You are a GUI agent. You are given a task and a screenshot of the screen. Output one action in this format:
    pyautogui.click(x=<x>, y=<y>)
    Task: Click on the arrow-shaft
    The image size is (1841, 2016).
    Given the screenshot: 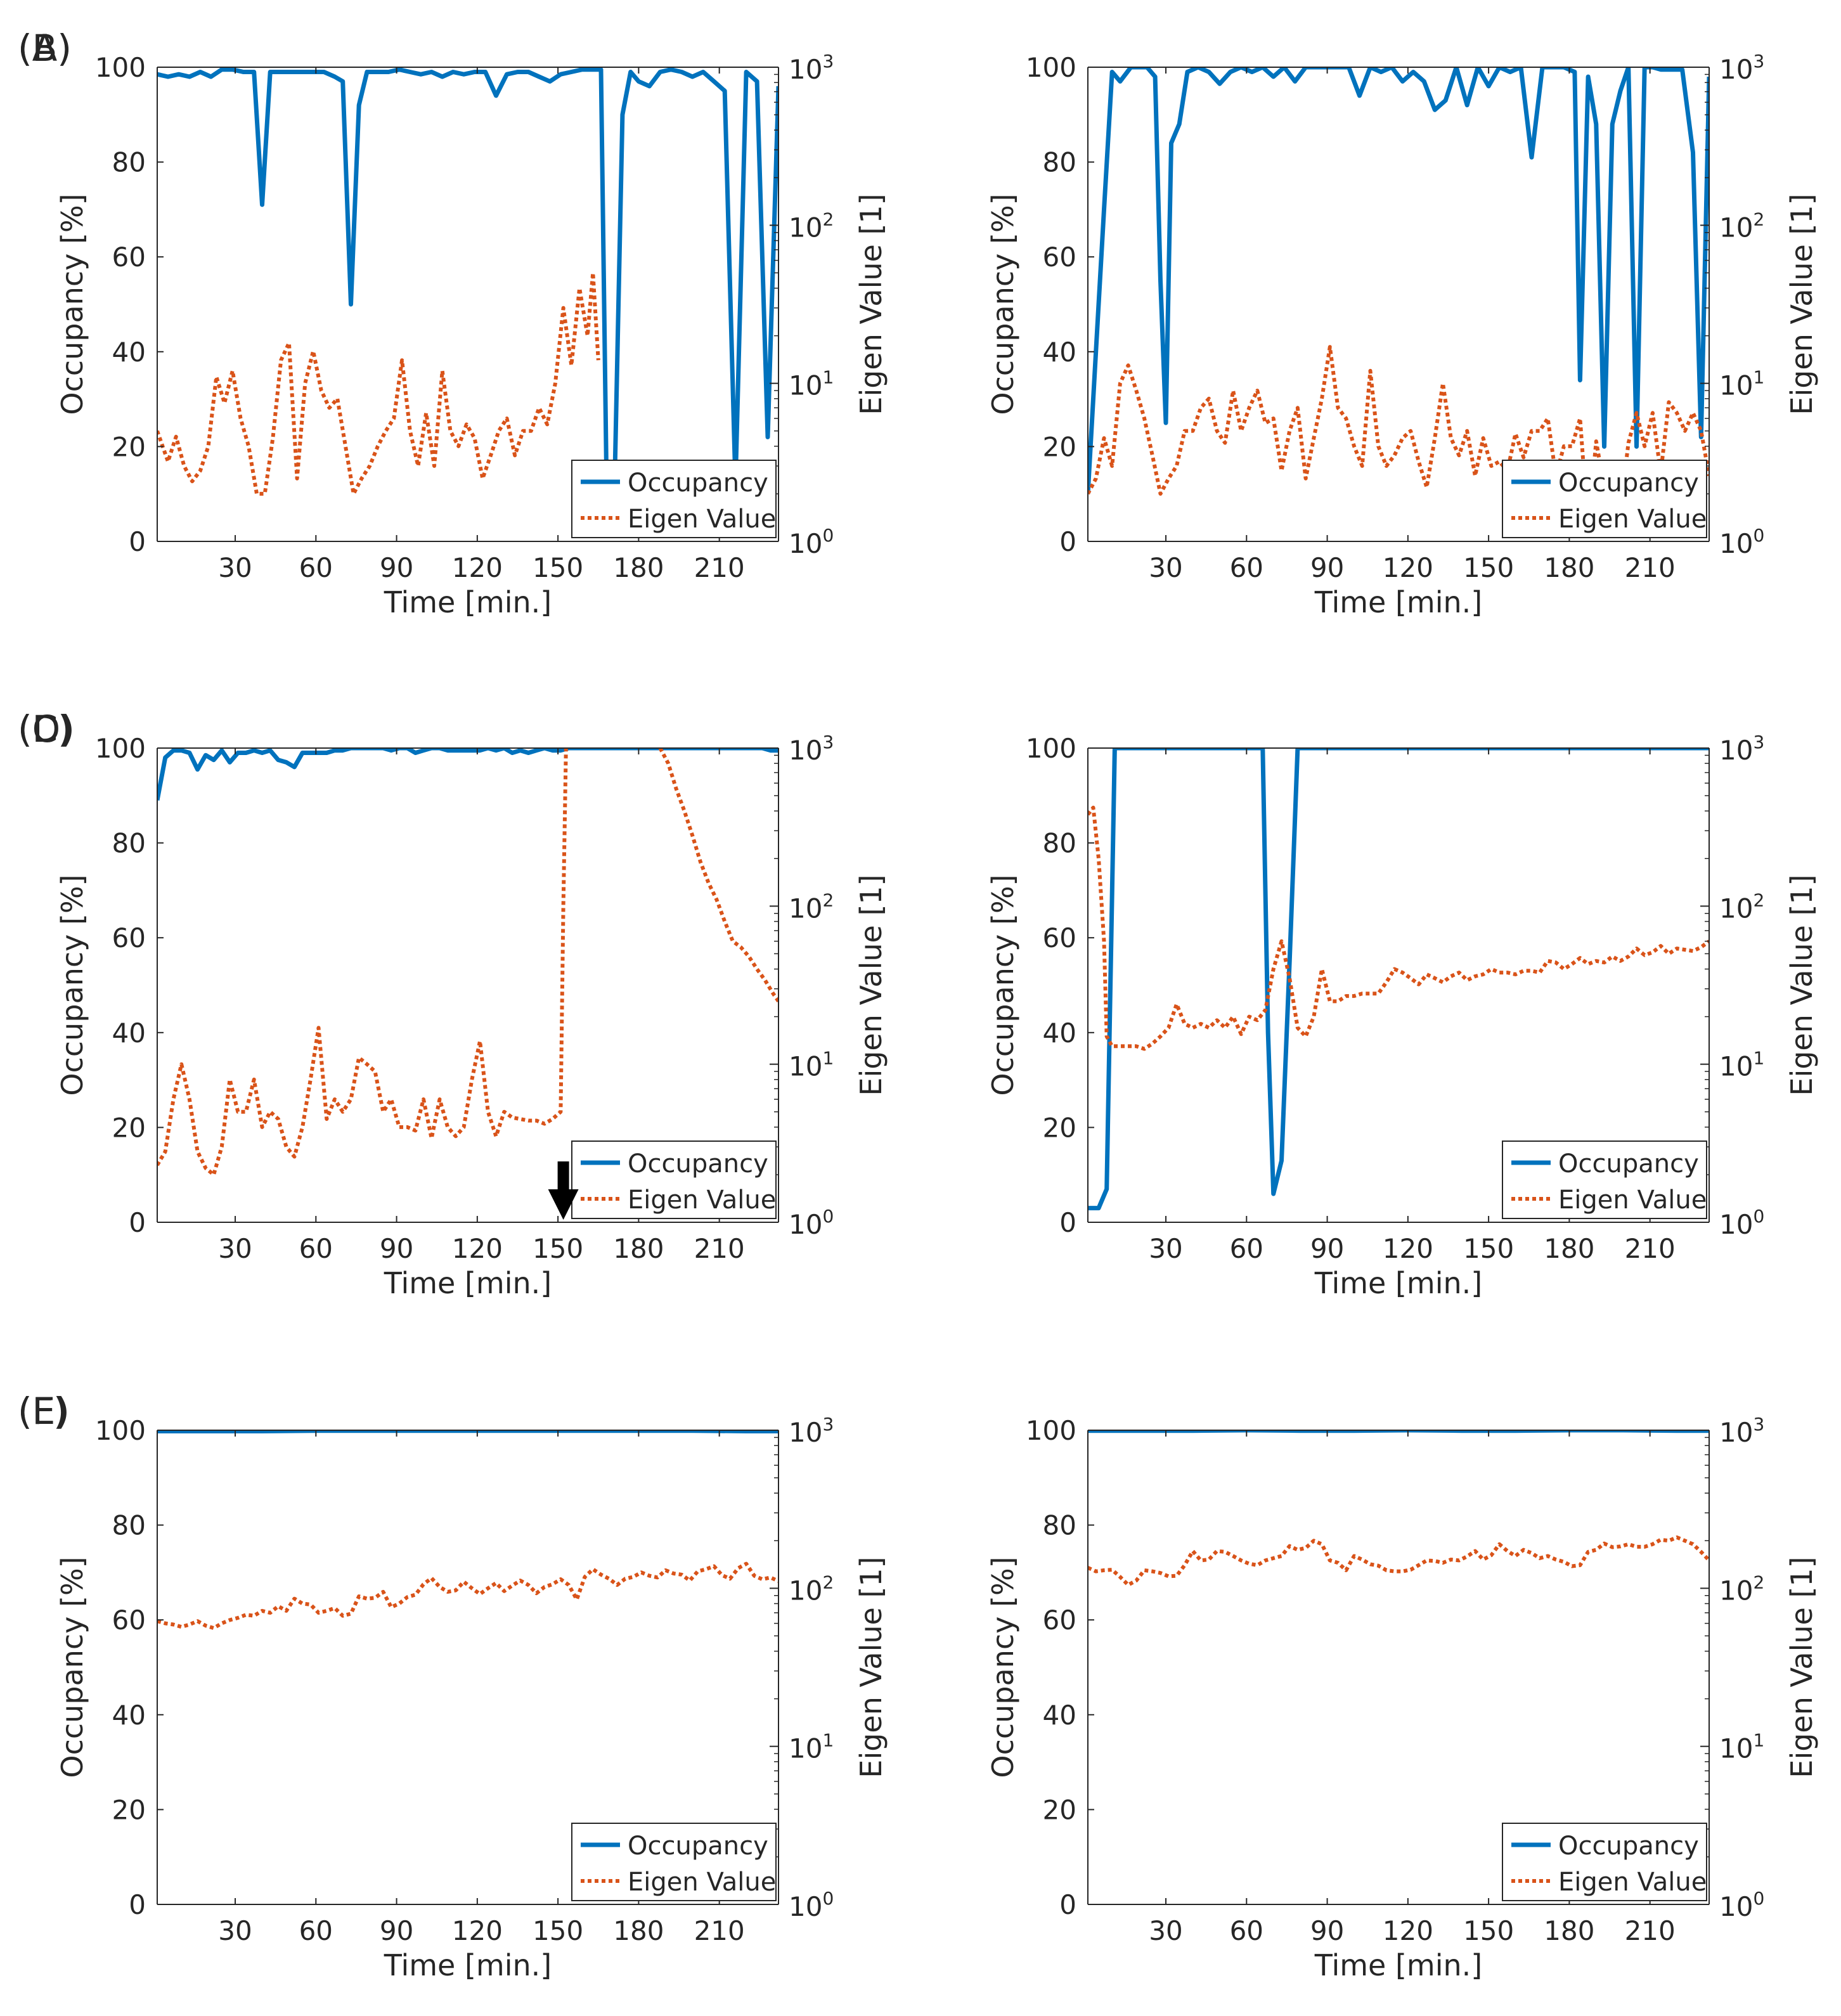 What is the action you would take?
    pyautogui.click(x=563, y=1176)
    